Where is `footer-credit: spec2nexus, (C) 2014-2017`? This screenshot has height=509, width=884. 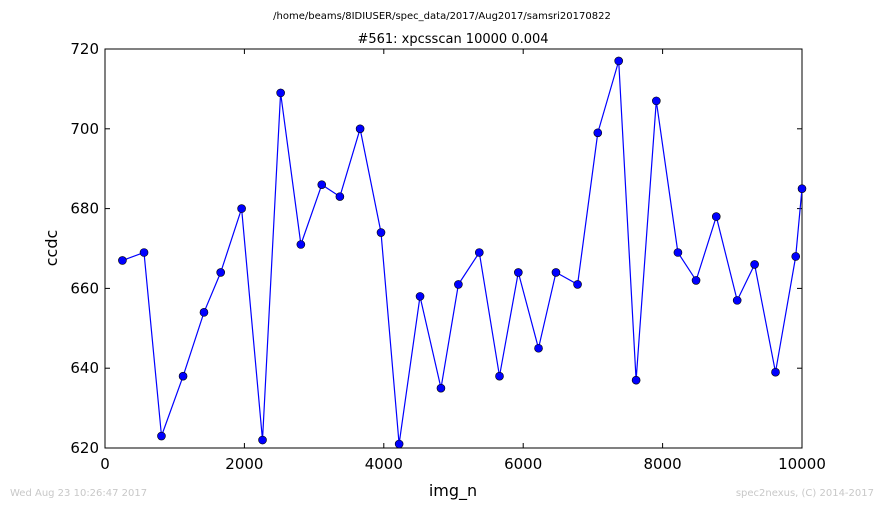 footer-credit: spec2nexus, (C) 2014-2017 is located at coordinates (804, 493).